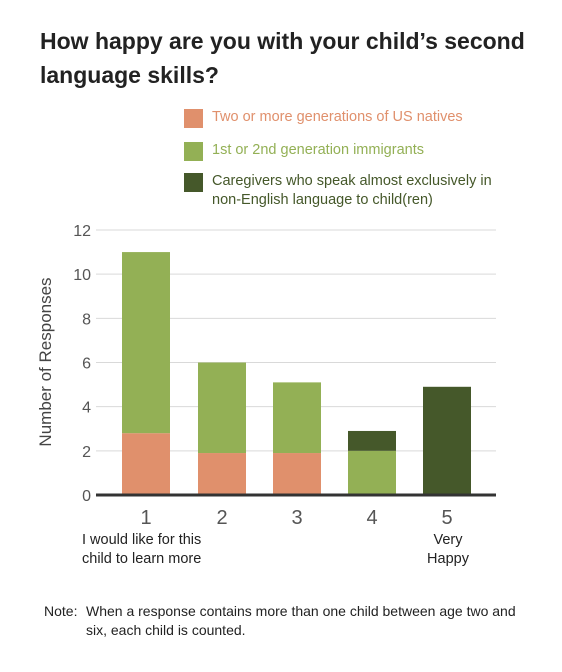  What do you see at coordinates (86, 452) in the screenshot?
I see `y-tick-label-2: 2` at bounding box center [86, 452].